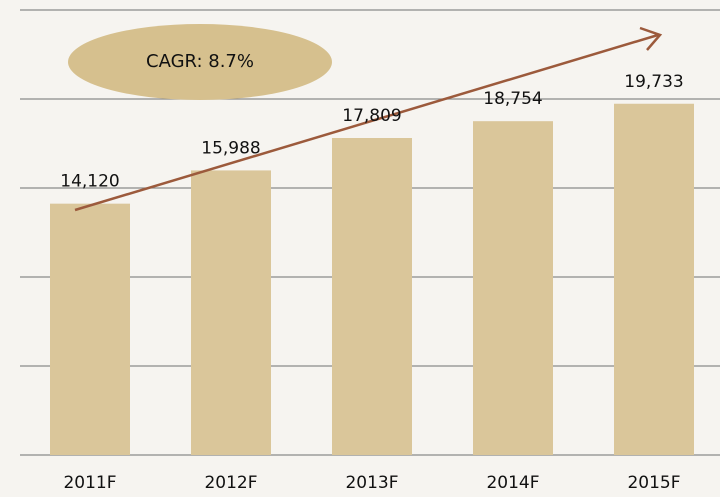  I want to click on annotation: CAGR: 8.7%, so click(200, 61).